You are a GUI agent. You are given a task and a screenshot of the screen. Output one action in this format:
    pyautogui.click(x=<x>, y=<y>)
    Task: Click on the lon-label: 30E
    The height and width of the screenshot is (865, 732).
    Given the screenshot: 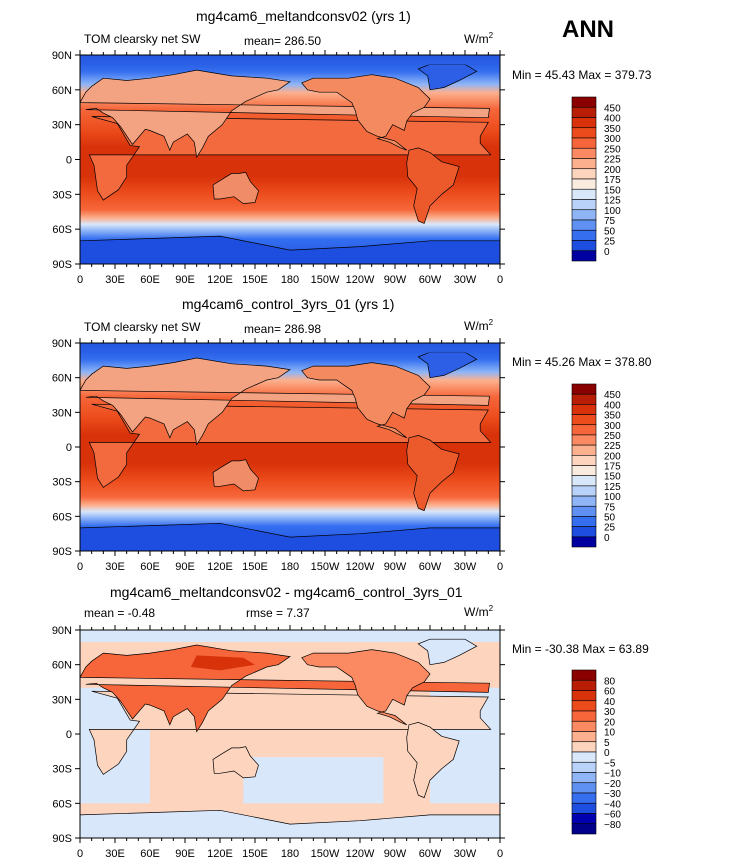 What is the action you would take?
    pyautogui.click(x=115, y=280)
    